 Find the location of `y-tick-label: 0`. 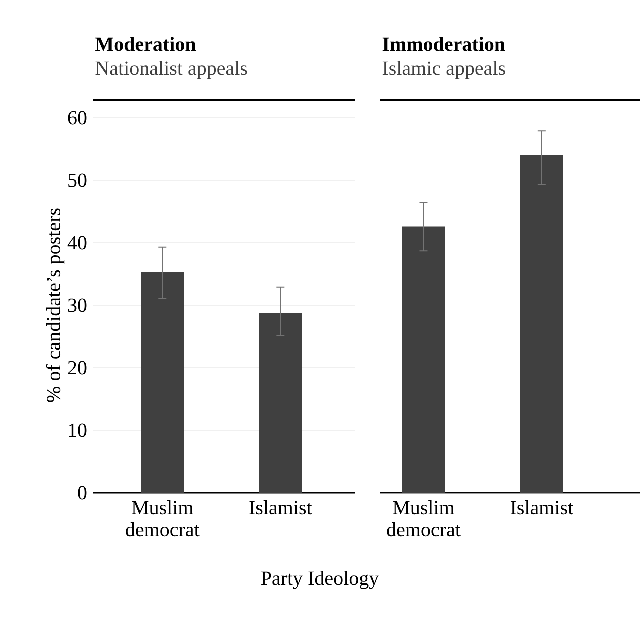

y-tick-label: 0 is located at coordinates (82, 493).